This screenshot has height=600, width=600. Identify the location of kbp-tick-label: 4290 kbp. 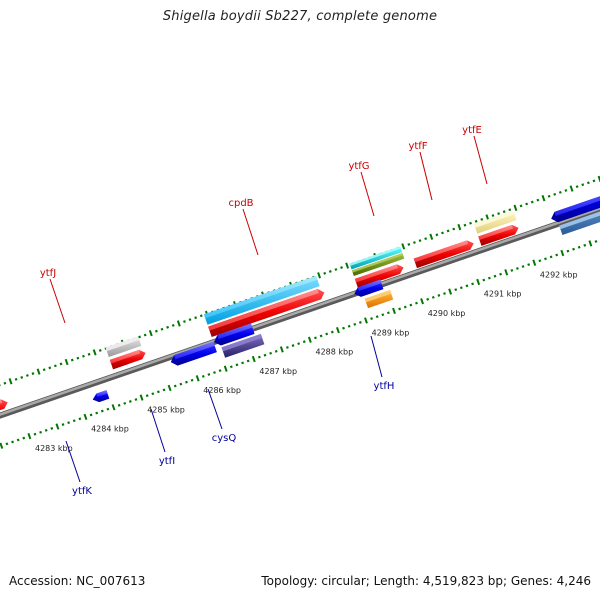
(447, 313).